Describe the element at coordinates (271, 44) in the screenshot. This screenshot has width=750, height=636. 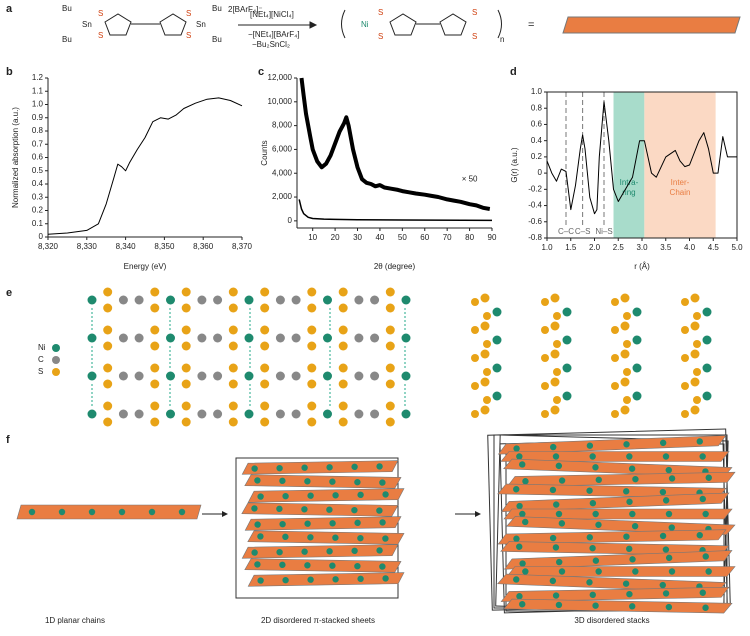
I see `byproduct: −Bu₂SnCl₂` at that location.